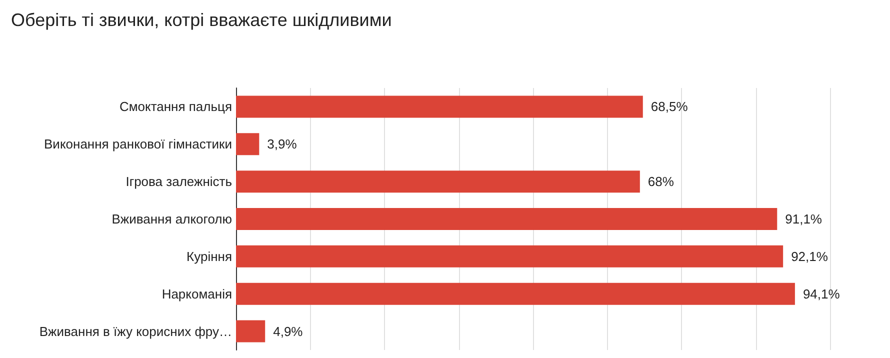 This screenshot has width=890, height=358. I want to click on y-tick-label: Наркоманія, so click(197, 294).